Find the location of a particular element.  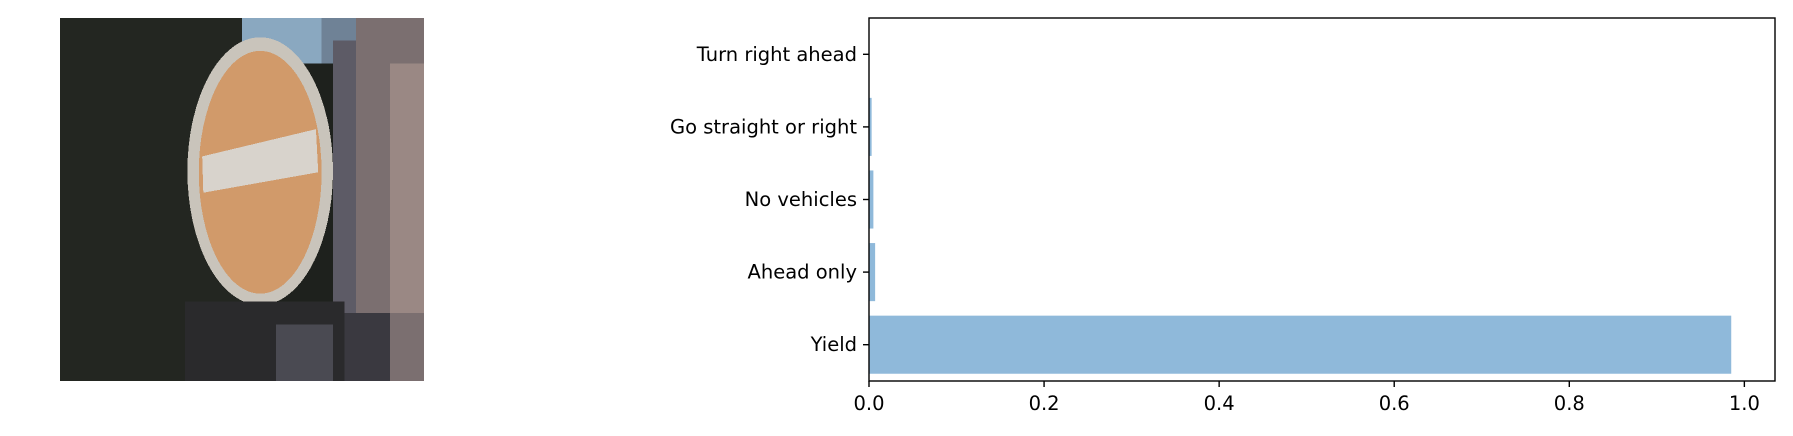

bar-ahead-only is located at coordinates (872, 272).